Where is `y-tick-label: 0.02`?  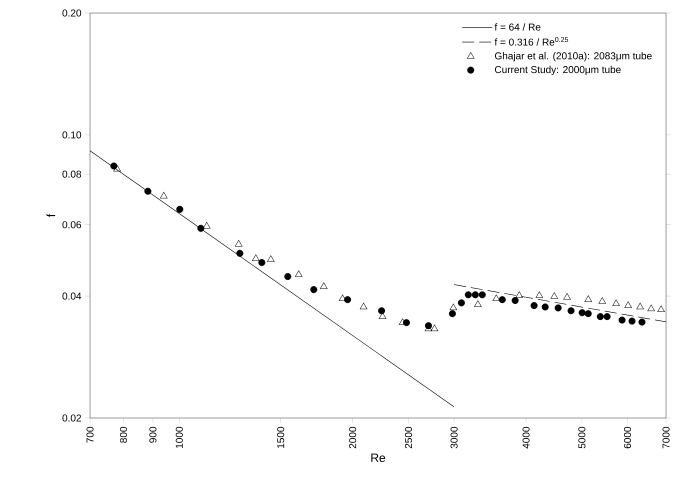 y-tick-label: 0.02 is located at coordinates (72, 418).